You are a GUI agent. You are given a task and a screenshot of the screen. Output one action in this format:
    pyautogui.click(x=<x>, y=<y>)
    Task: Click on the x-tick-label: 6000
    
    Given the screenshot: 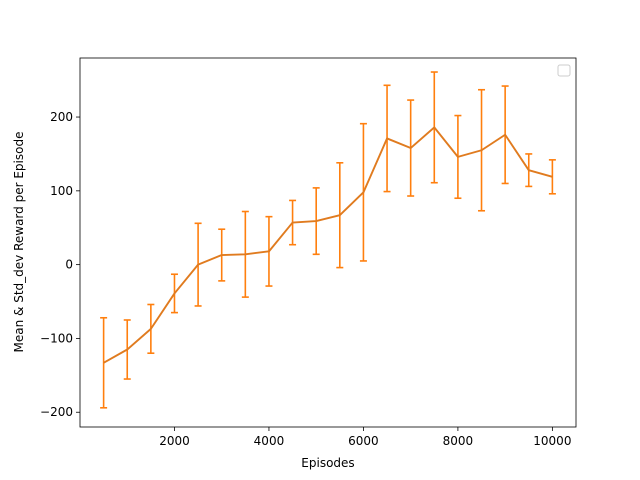 What is the action you would take?
    pyautogui.click(x=363, y=441)
    